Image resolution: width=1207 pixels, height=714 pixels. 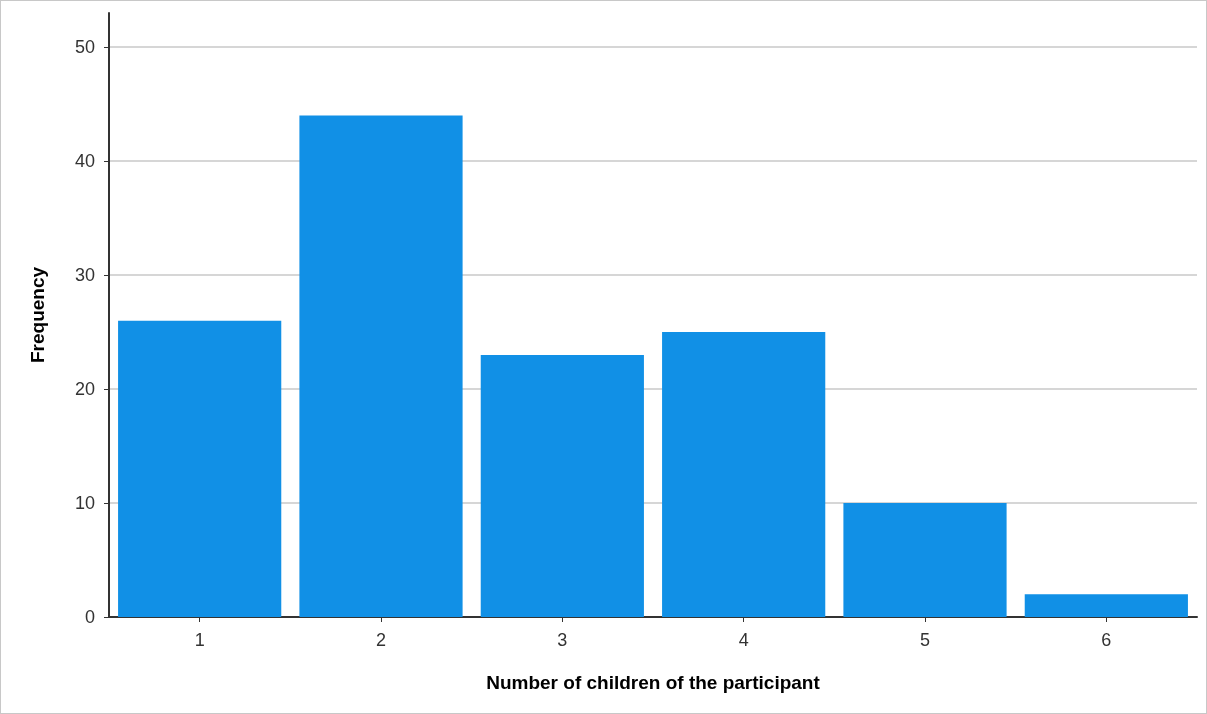 I want to click on x-tick-label: 1, so click(x=199, y=640).